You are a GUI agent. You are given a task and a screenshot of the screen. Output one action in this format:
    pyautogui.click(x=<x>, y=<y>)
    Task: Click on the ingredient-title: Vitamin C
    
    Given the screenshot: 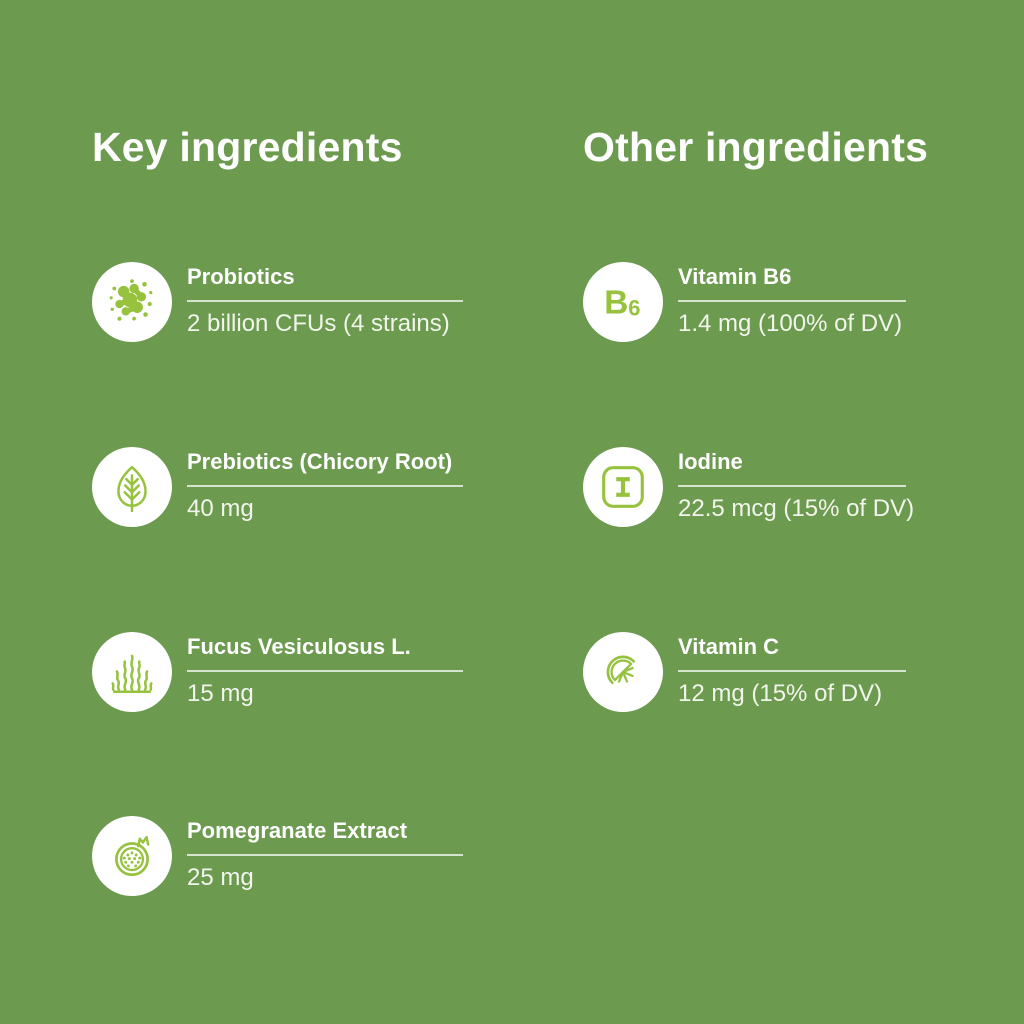 What is the action you would take?
    pyautogui.click(x=792, y=653)
    